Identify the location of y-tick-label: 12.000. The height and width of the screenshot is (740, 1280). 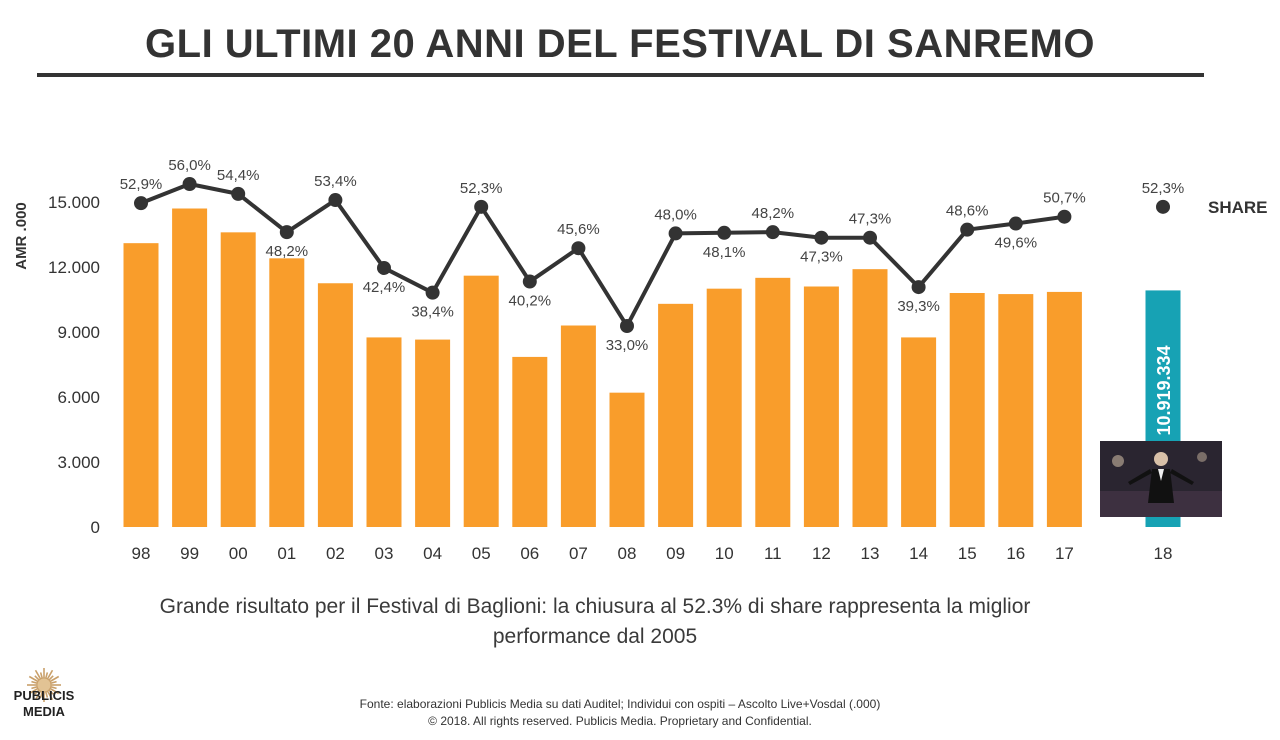
(74, 267).